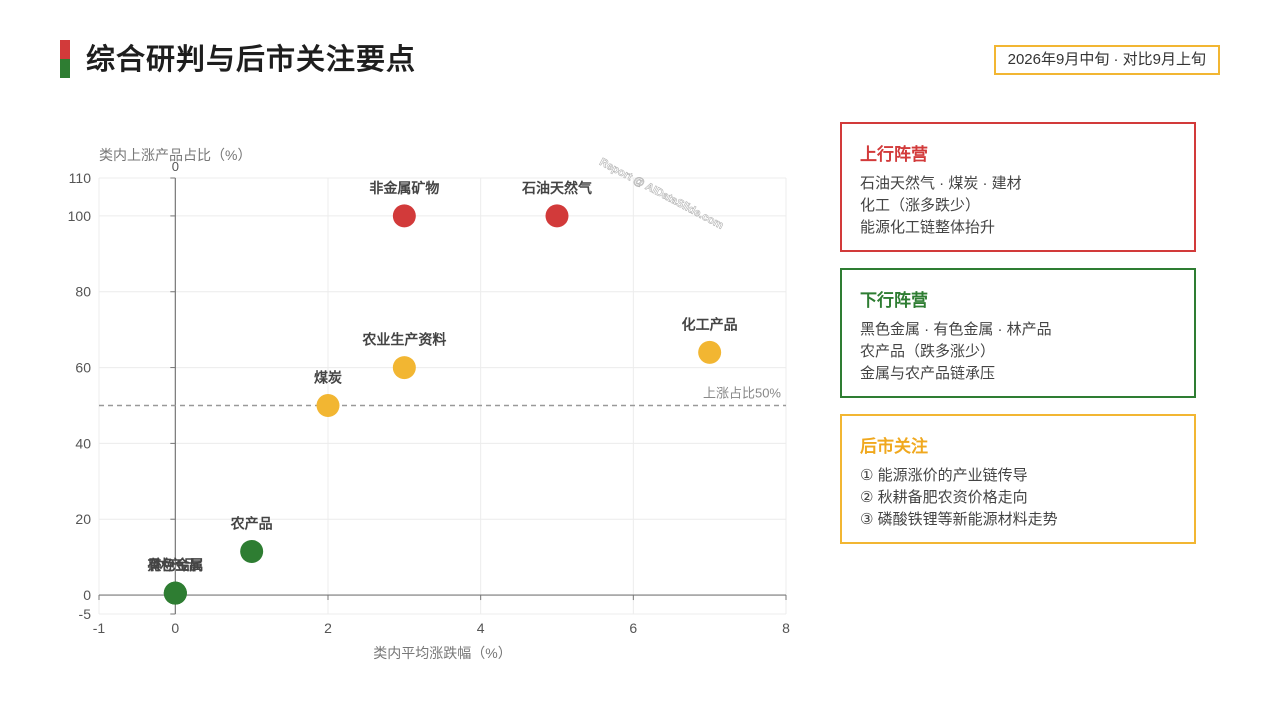 This screenshot has width=1280, height=720. What do you see at coordinates (959, 519) in the screenshot?
I see `panel-watch-line: ③ 磷酸铁锂等新能源材料走势` at bounding box center [959, 519].